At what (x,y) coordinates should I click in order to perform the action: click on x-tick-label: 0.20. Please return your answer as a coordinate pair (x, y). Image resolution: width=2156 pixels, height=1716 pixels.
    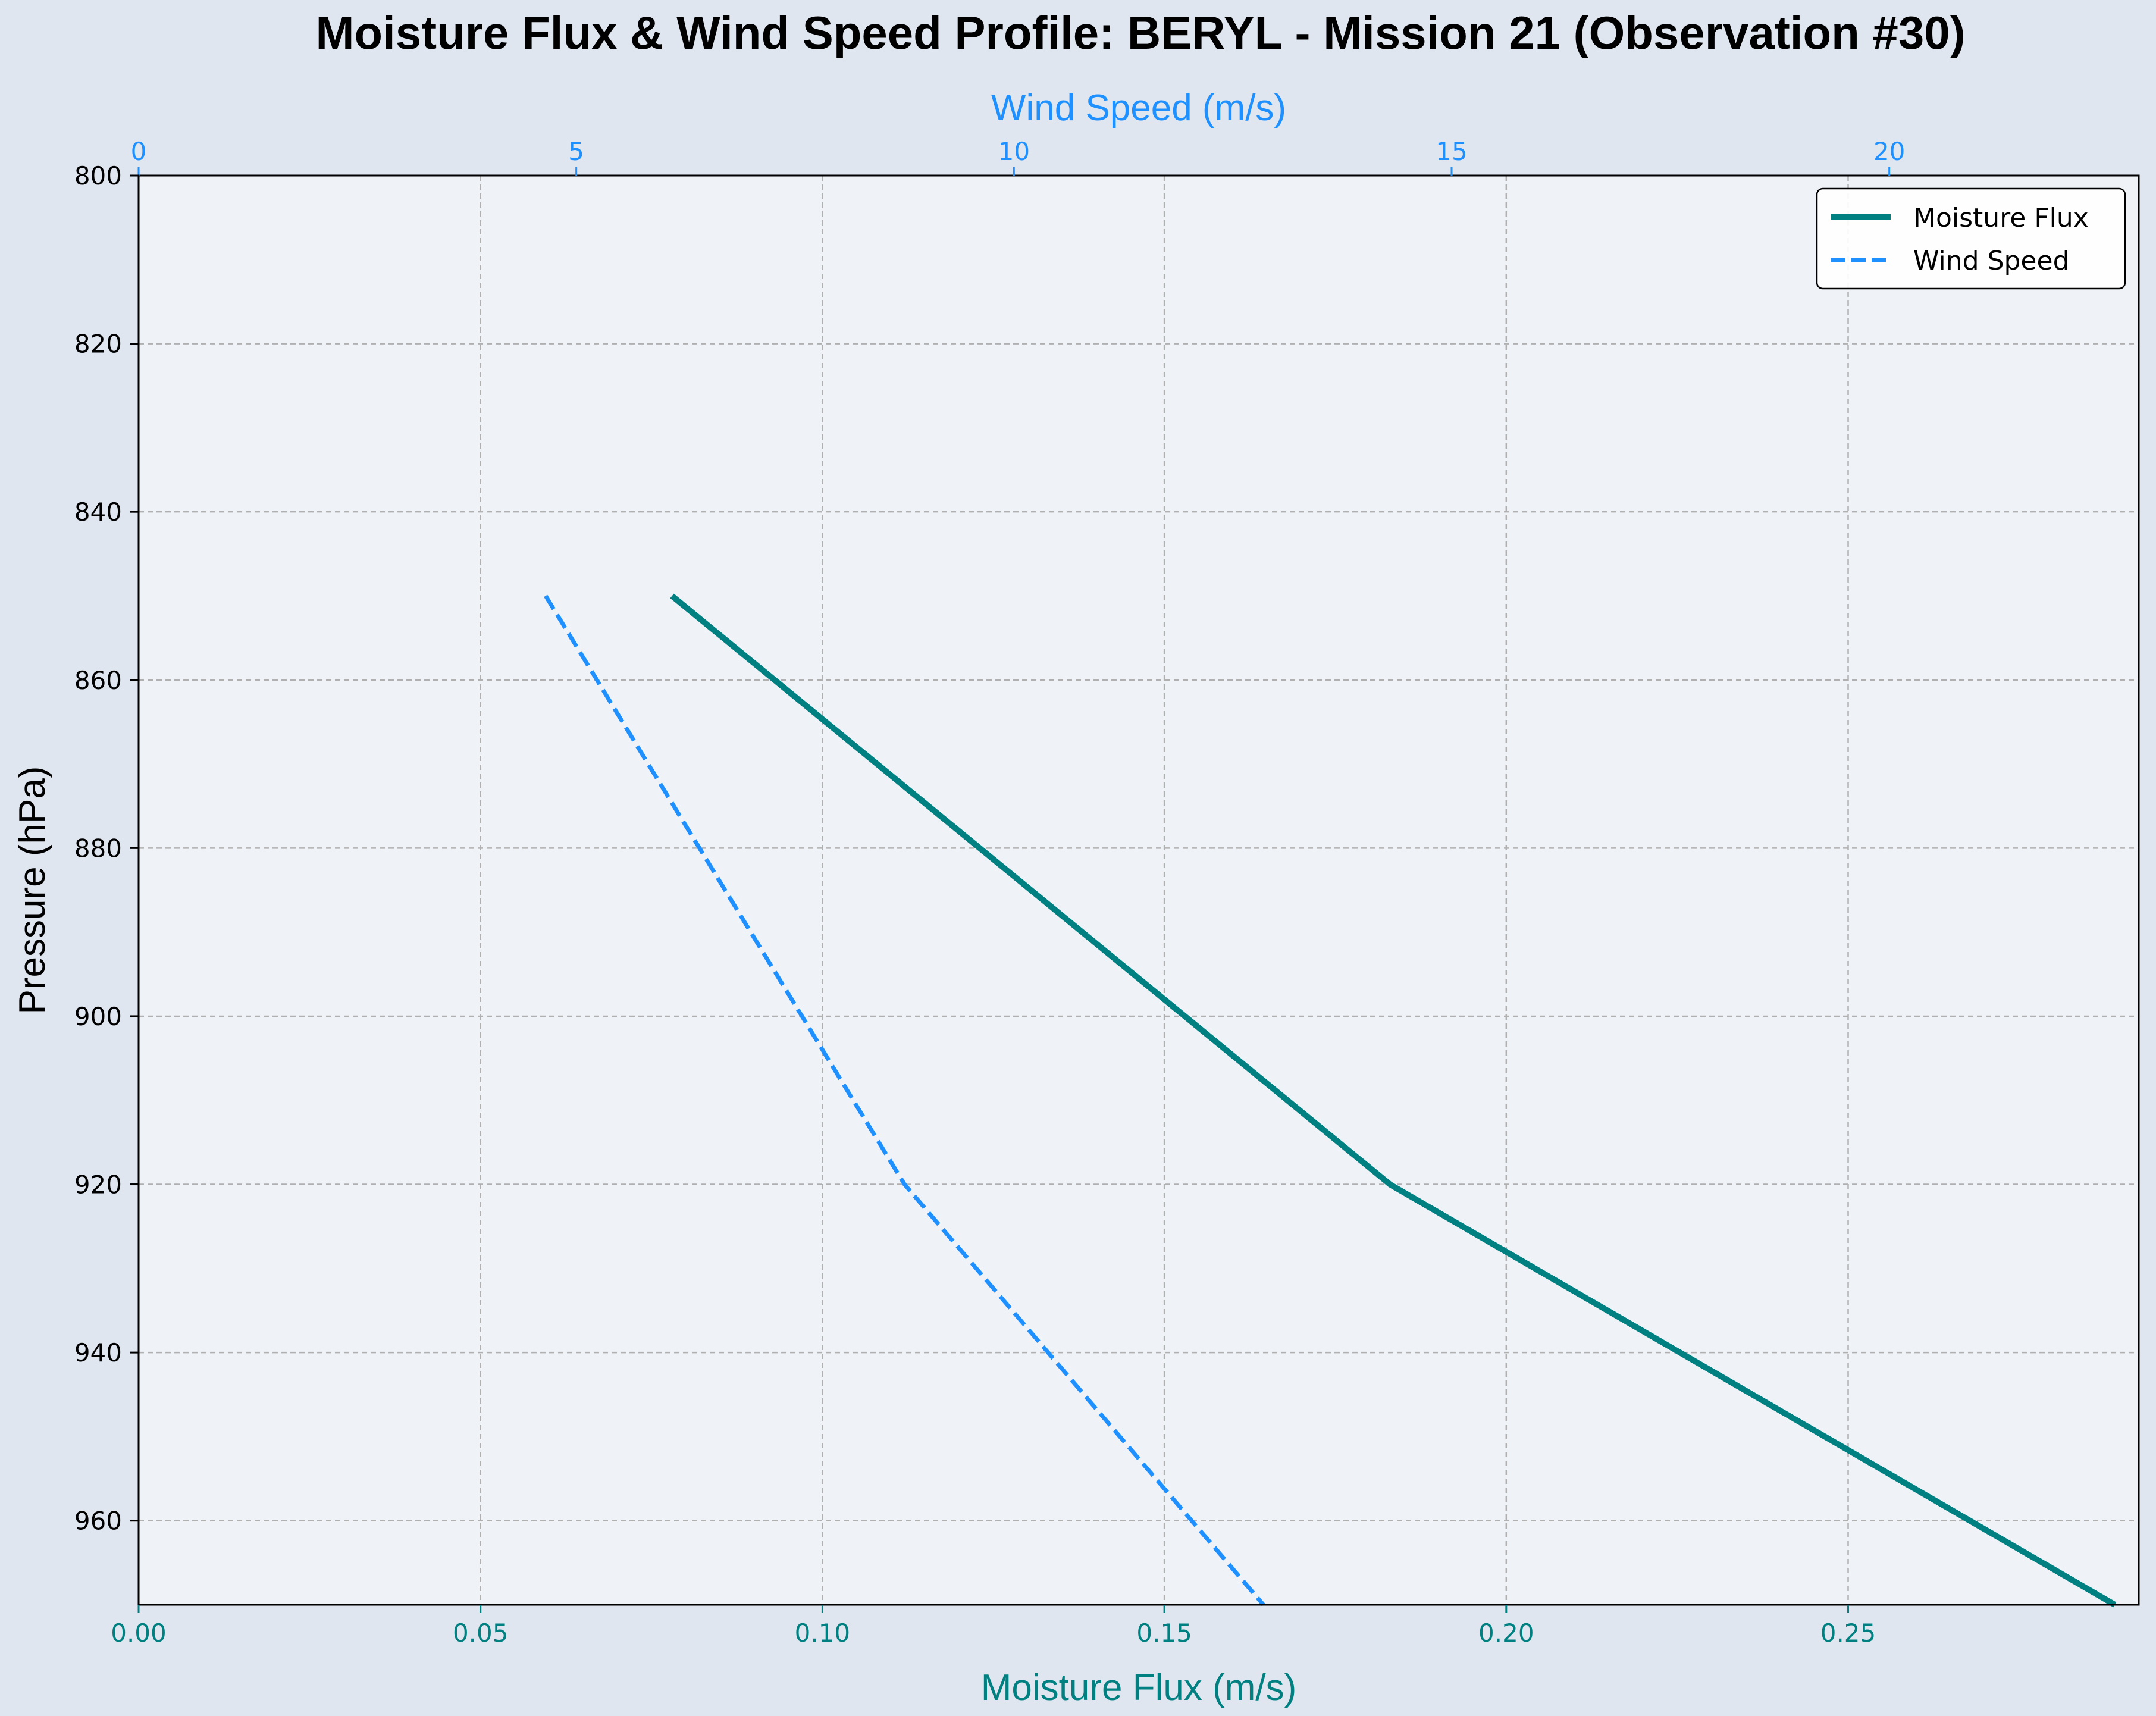
    Looking at the image, I should click on (1506, 1633).